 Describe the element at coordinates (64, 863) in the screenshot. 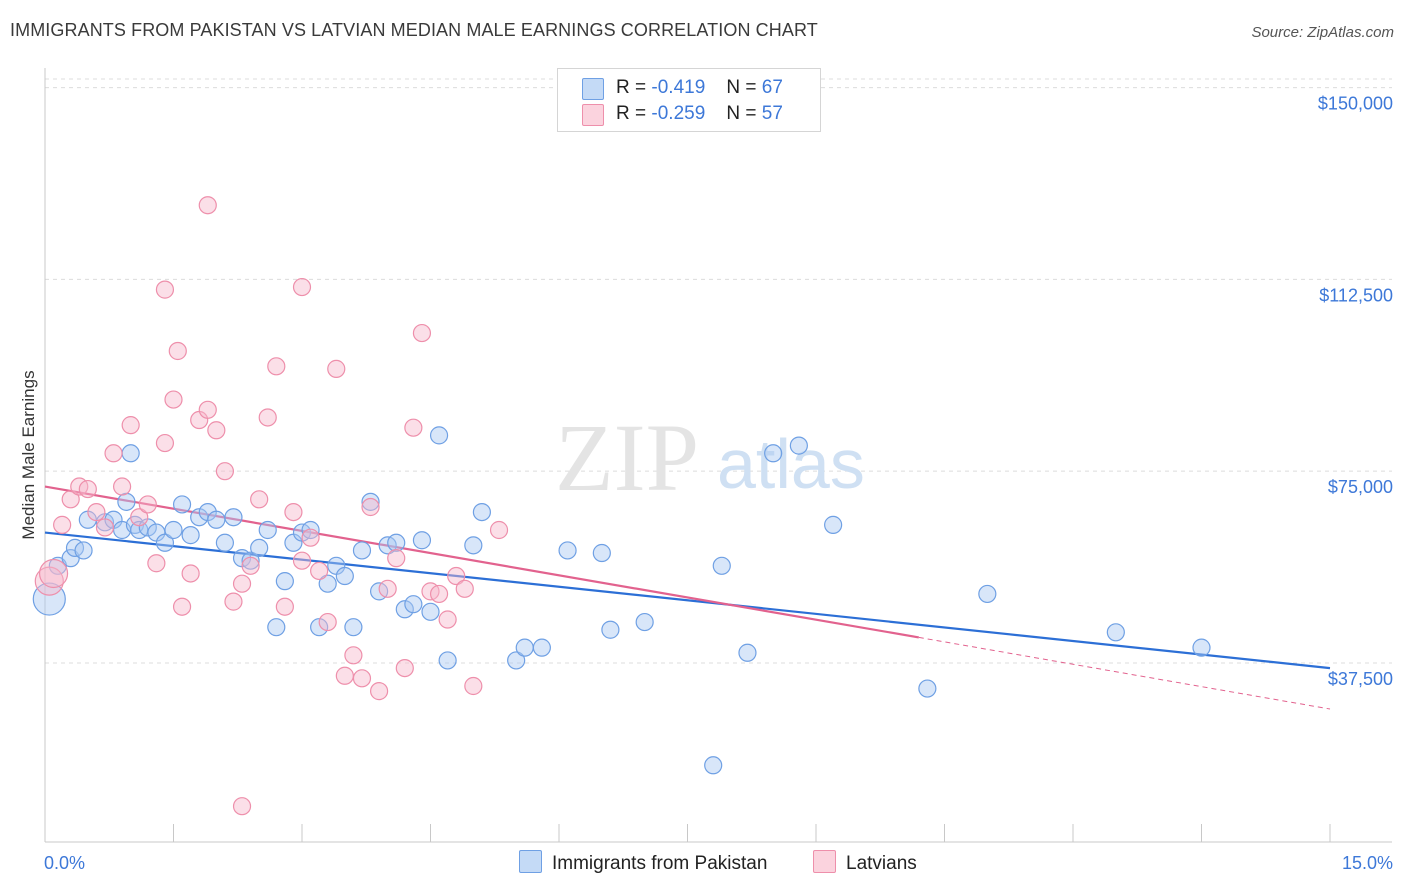

I see `x-tick-label: 0.0%` at that location.